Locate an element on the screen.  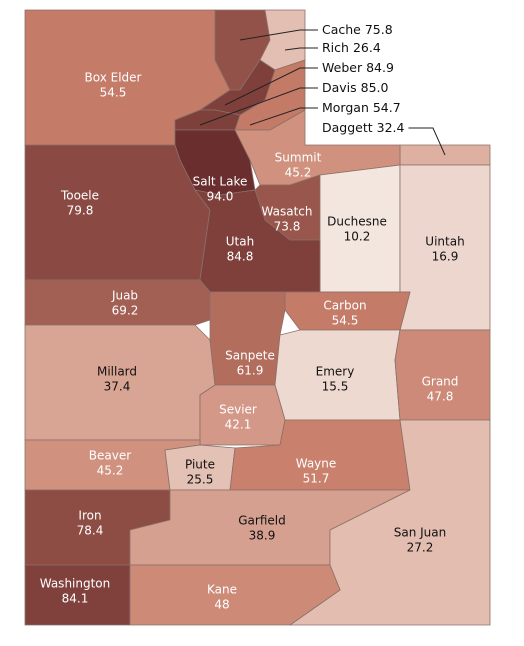
county-name: Piute is located at coordinates (200, 465).